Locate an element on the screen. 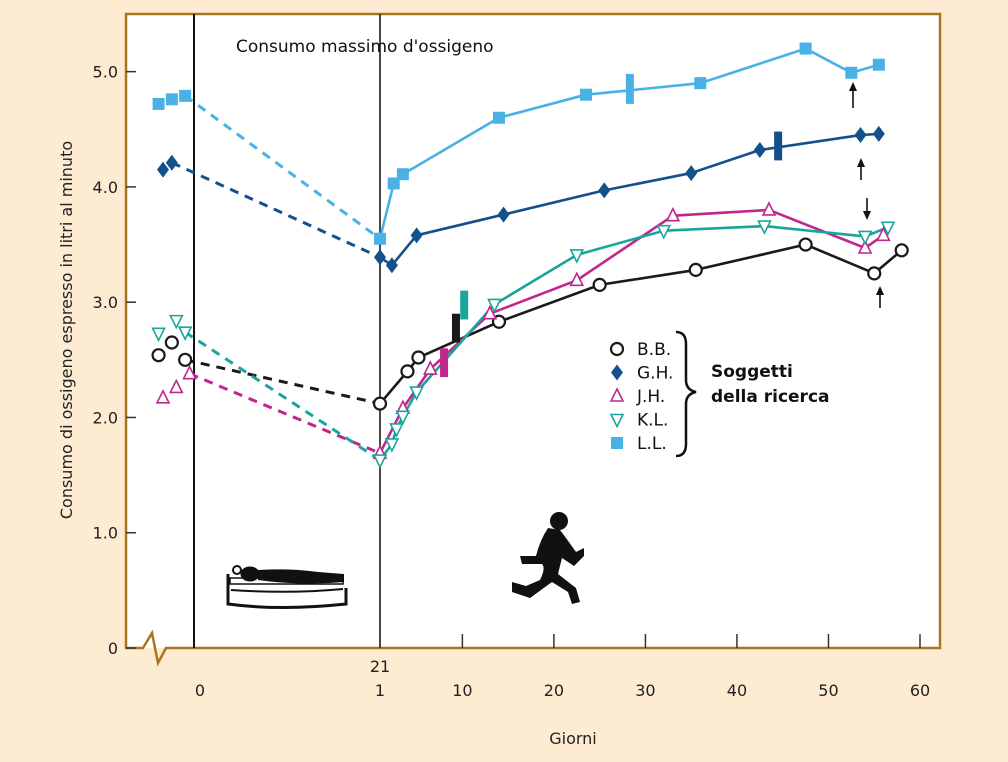  y-tick-label: 5.0 is located at coordinates (105, 72).